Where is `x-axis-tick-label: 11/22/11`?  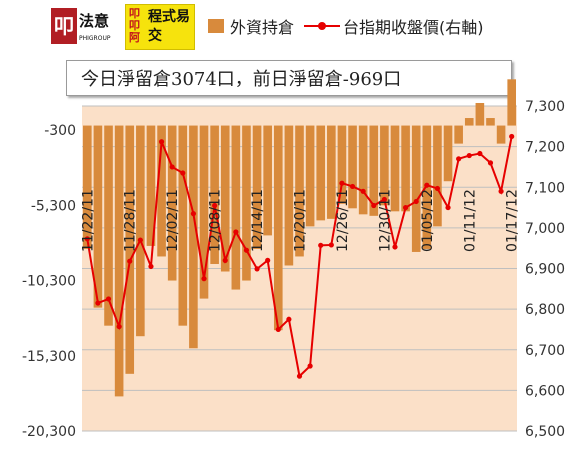 x-axis-tick-label: 11/22/11 is located at coordinates (88, 220).